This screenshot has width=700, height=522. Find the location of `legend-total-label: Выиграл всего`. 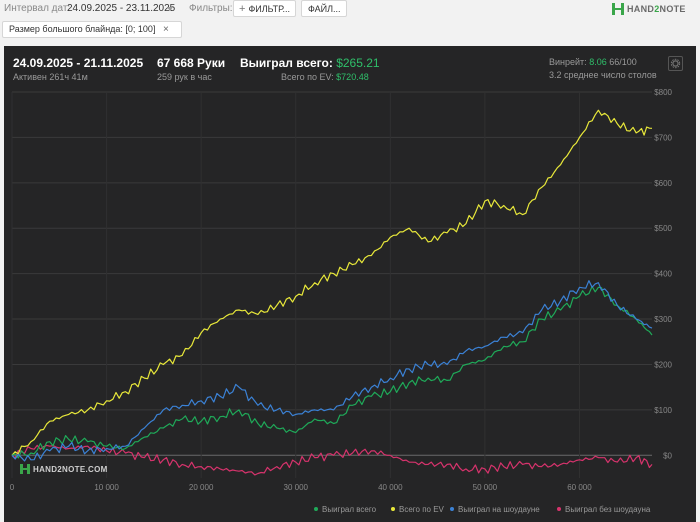

legend-total-label: Выиграл всего is located at coordinates (349, 509).